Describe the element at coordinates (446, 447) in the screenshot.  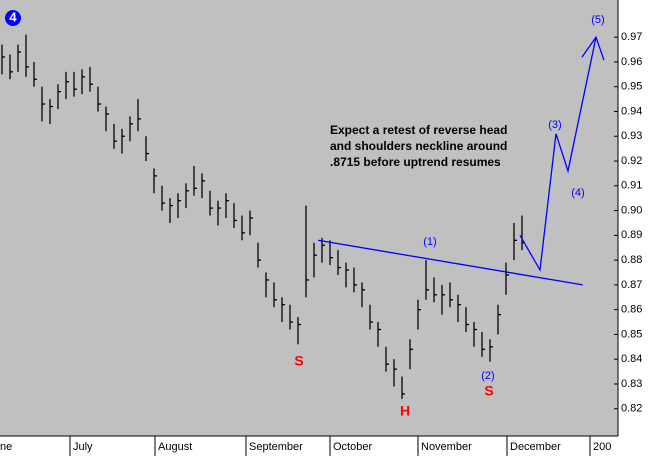
I see `x-tick-label: November` at that location.